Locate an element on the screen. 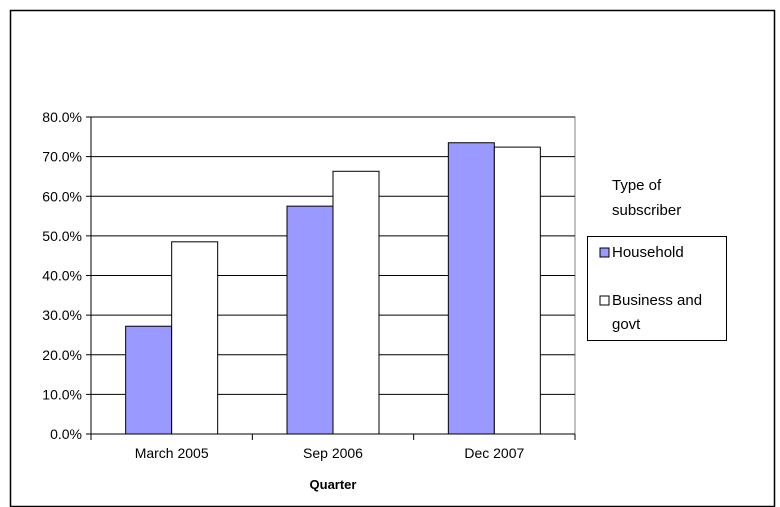  y-tick-label: 10.0% is located at coordinates (62, 394).